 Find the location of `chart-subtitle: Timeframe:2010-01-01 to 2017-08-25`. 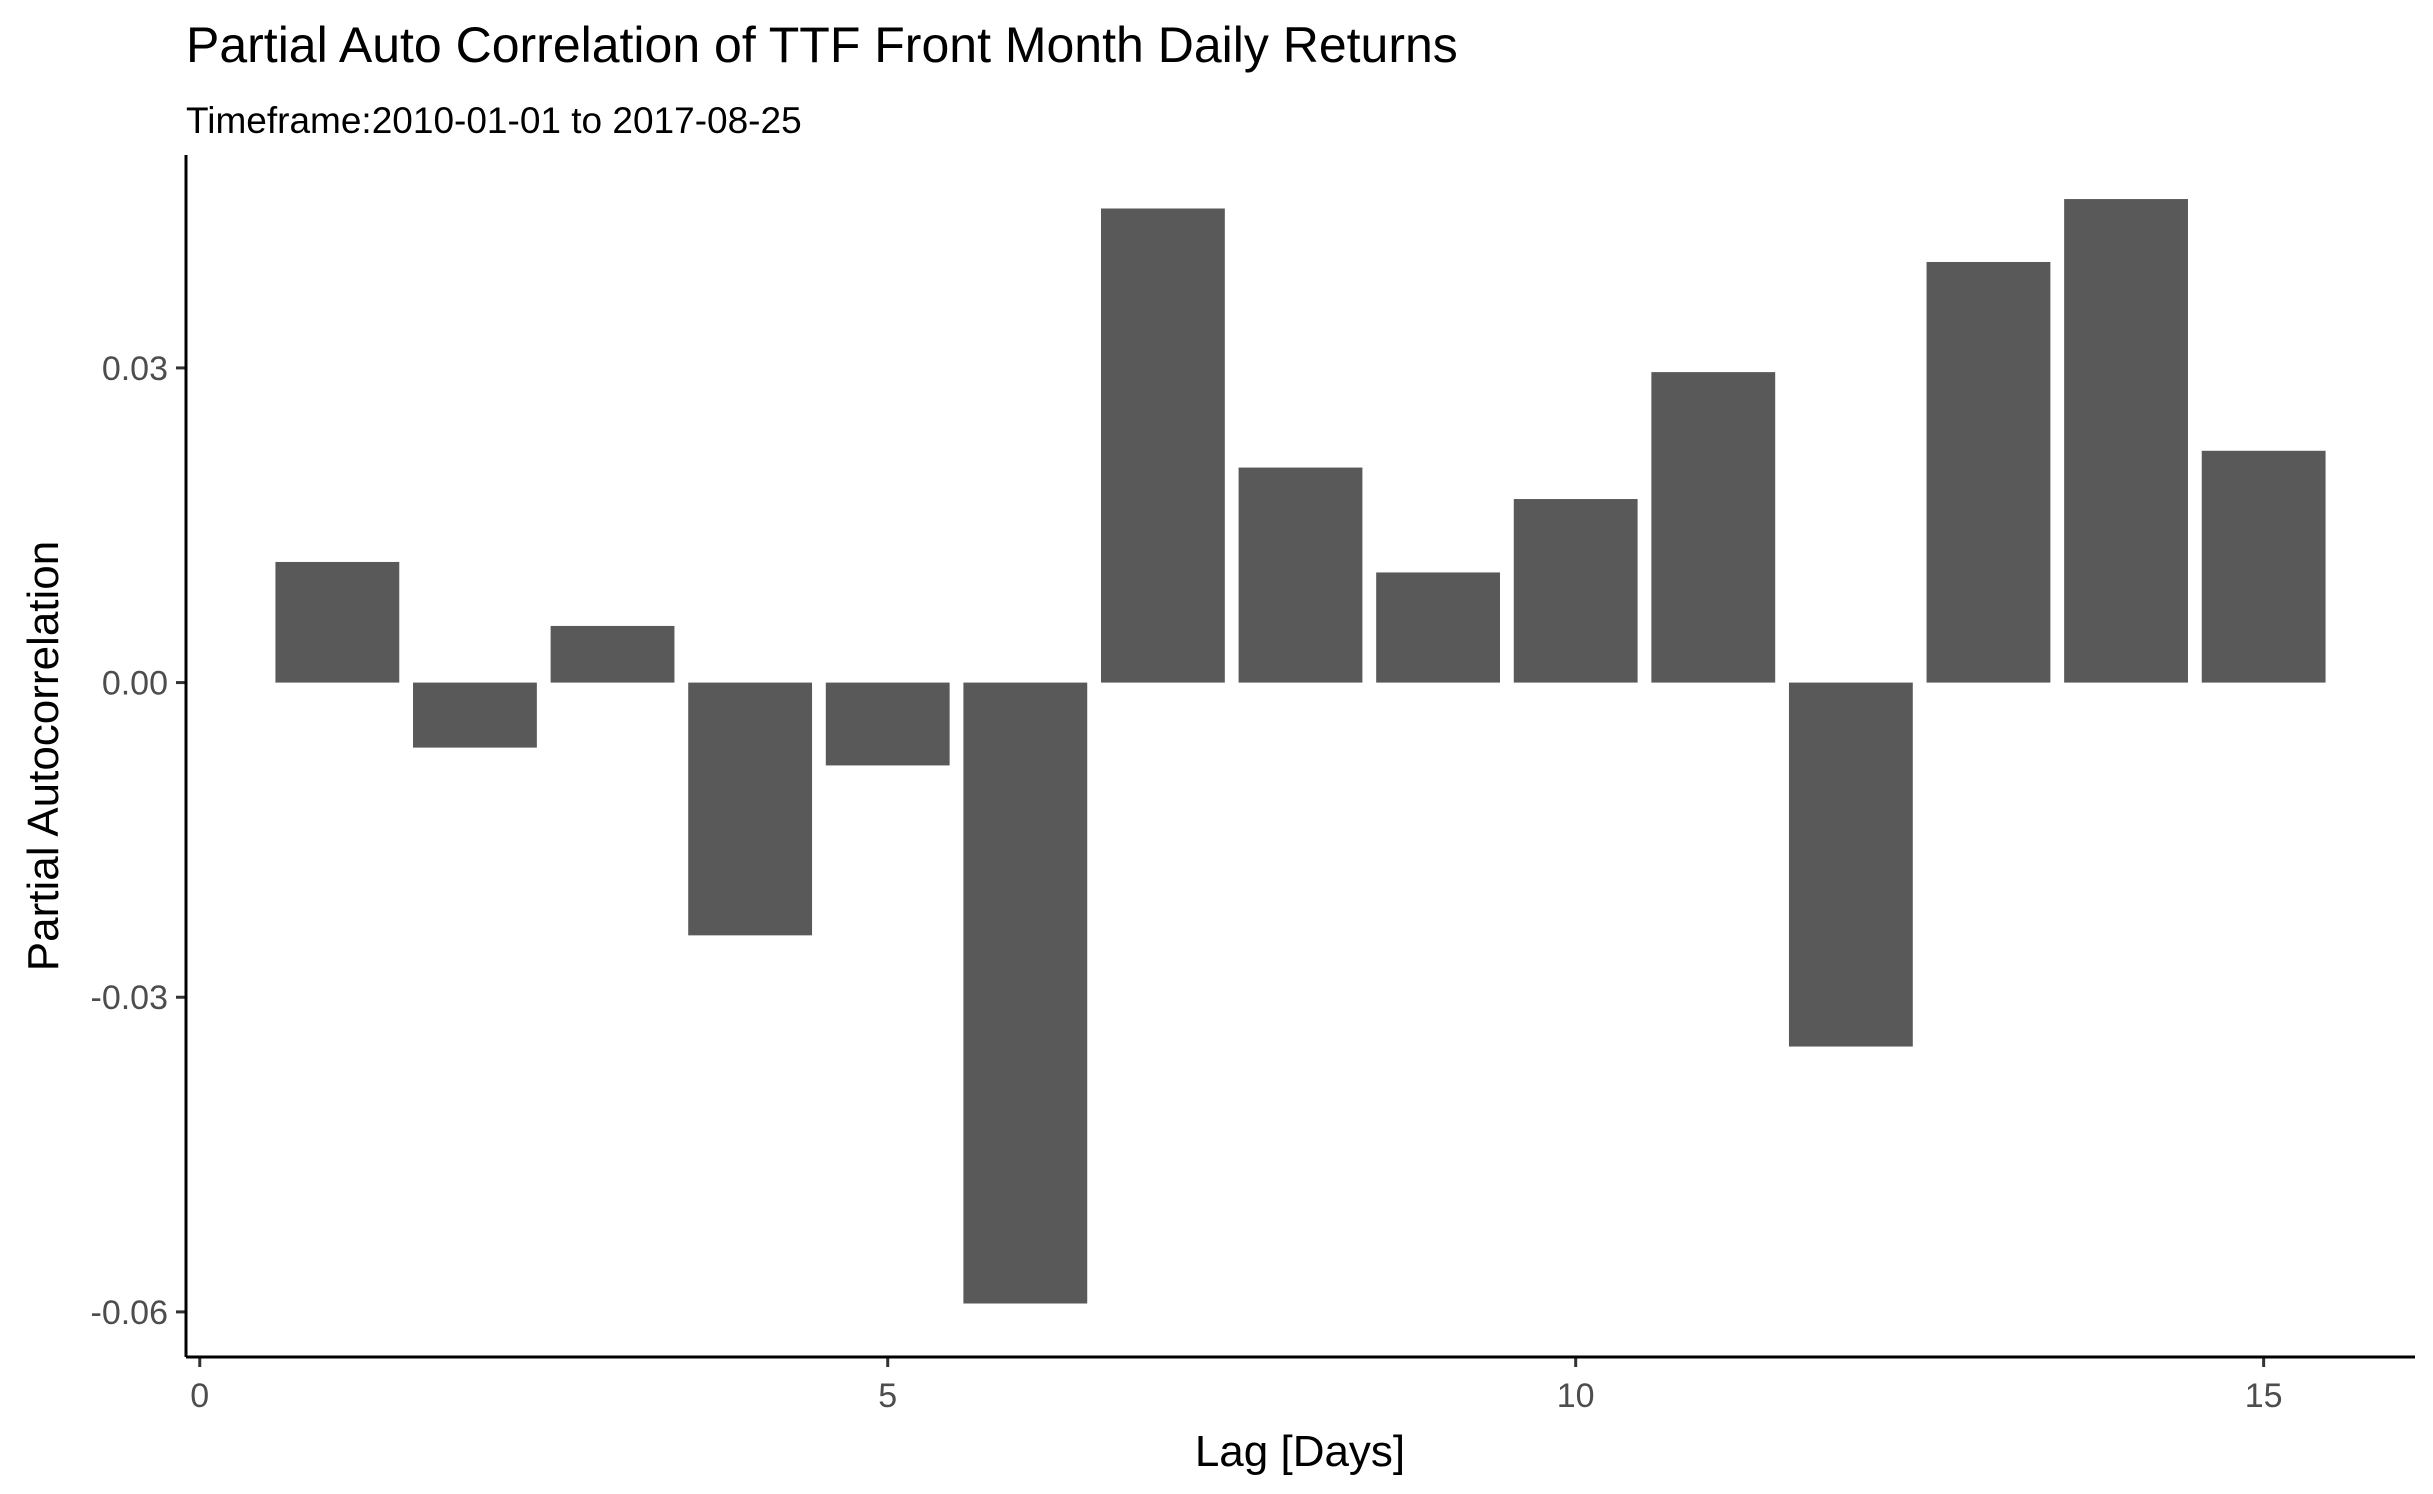

chart-subtitle: Timeframe:2010-01-01 to 2017-08-25 is located at coordinates (494, 120).